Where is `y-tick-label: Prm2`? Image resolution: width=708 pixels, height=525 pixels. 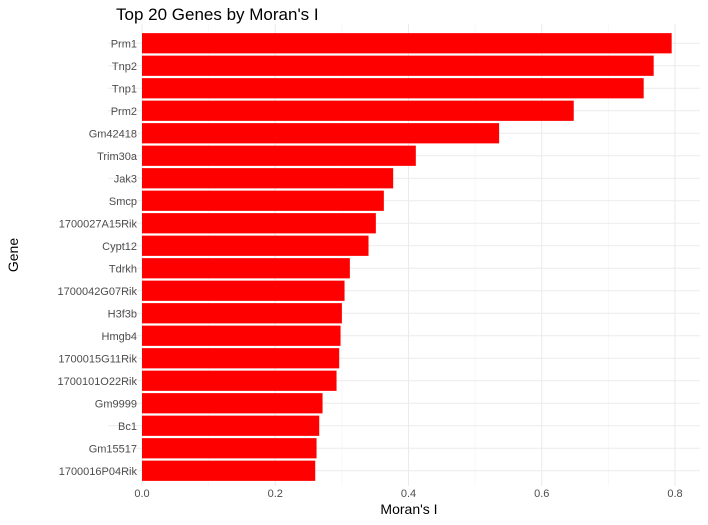 y-tick-label: Prm2 is located at coordinates (124, 112).